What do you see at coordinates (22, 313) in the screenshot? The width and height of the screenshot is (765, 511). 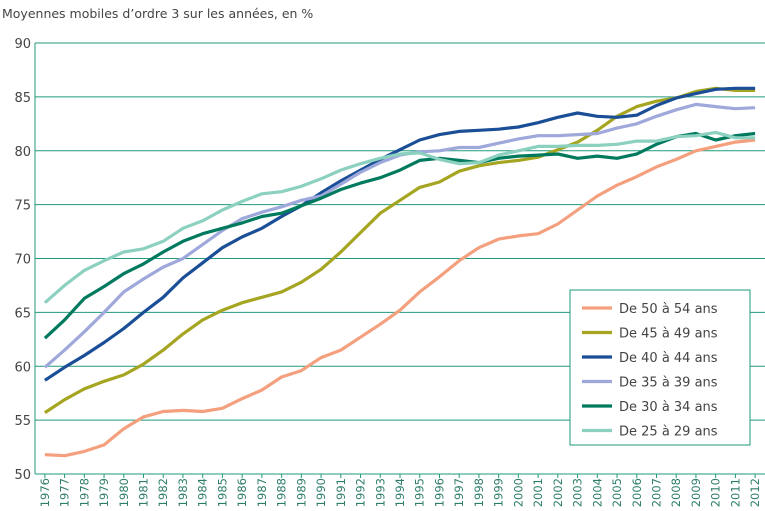 I see `y-tick-label: 65` at bounding box center [22, 313].